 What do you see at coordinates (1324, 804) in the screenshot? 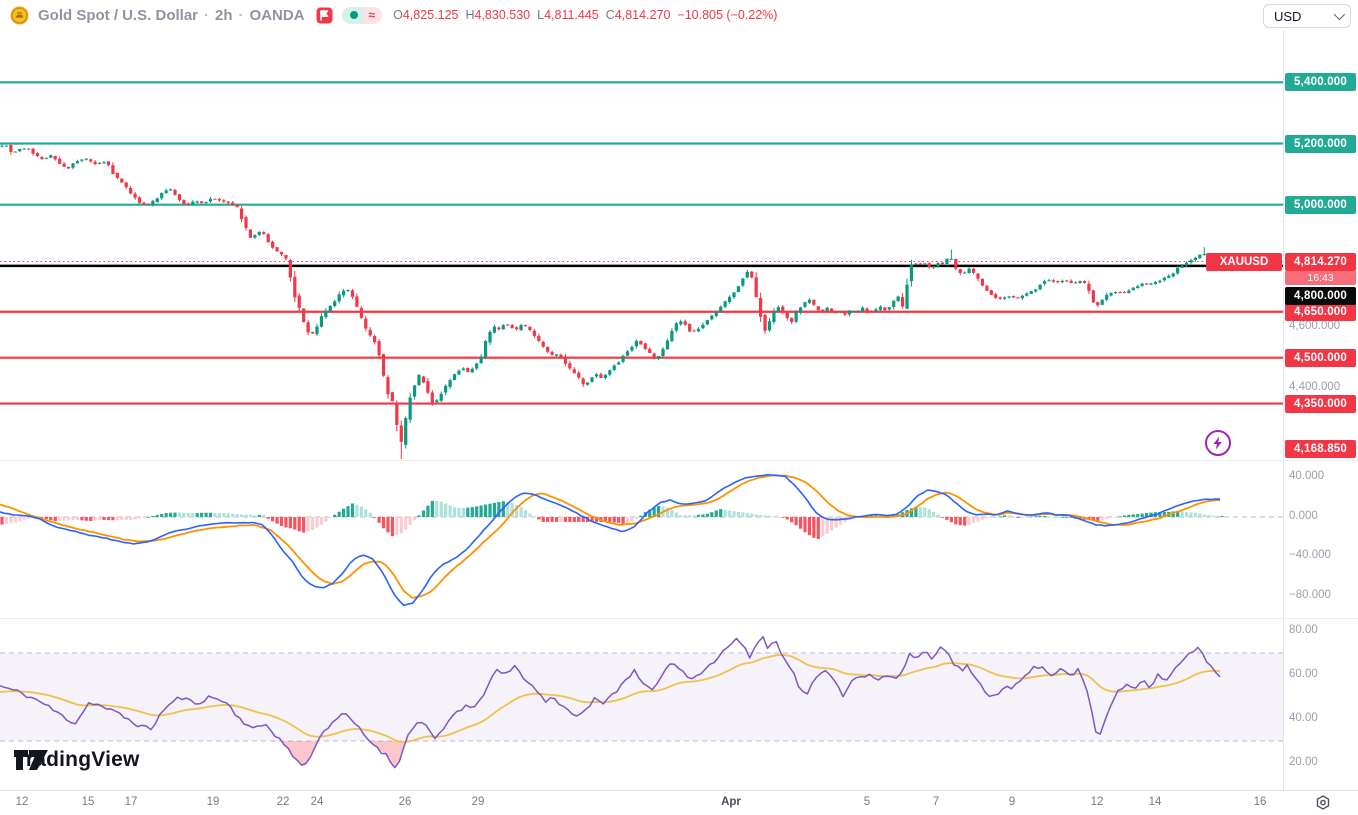
I see `hexagon-settings-icon` at bounding box center [1324, 804].